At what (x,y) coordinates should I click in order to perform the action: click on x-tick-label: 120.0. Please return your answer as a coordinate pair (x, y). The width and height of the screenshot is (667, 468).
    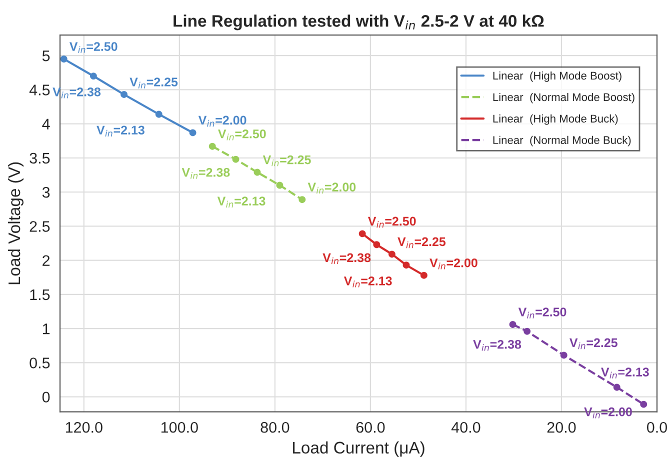
    Looking at the image, I should click on (84, 427).